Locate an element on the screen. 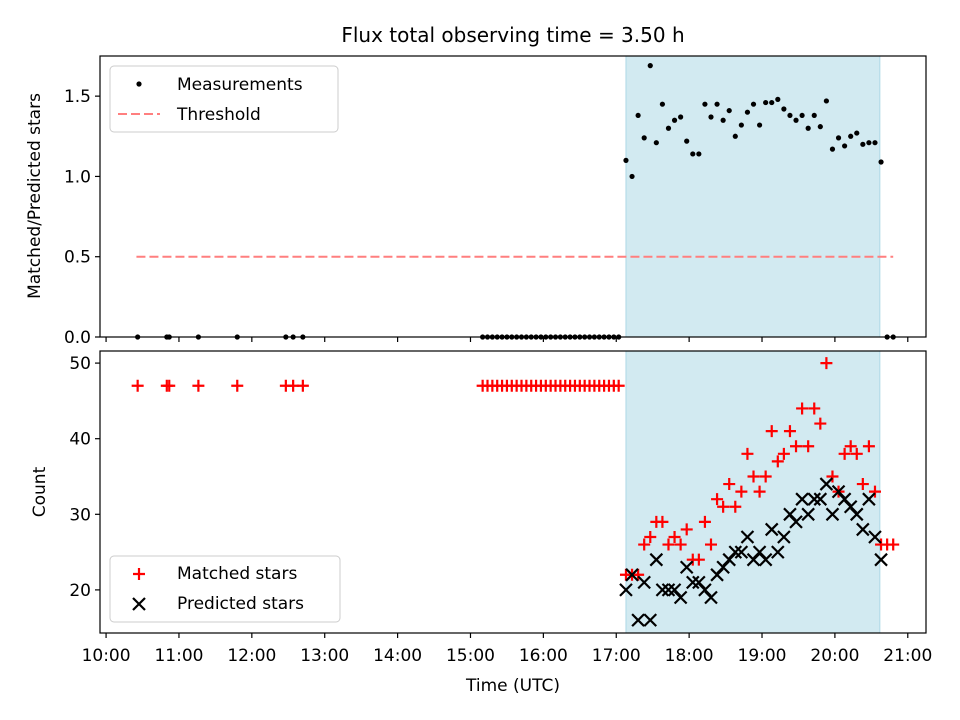 The width and height of the screenshot is (960, 720). observing-window-shade-top is located at coordinates (753, 196).